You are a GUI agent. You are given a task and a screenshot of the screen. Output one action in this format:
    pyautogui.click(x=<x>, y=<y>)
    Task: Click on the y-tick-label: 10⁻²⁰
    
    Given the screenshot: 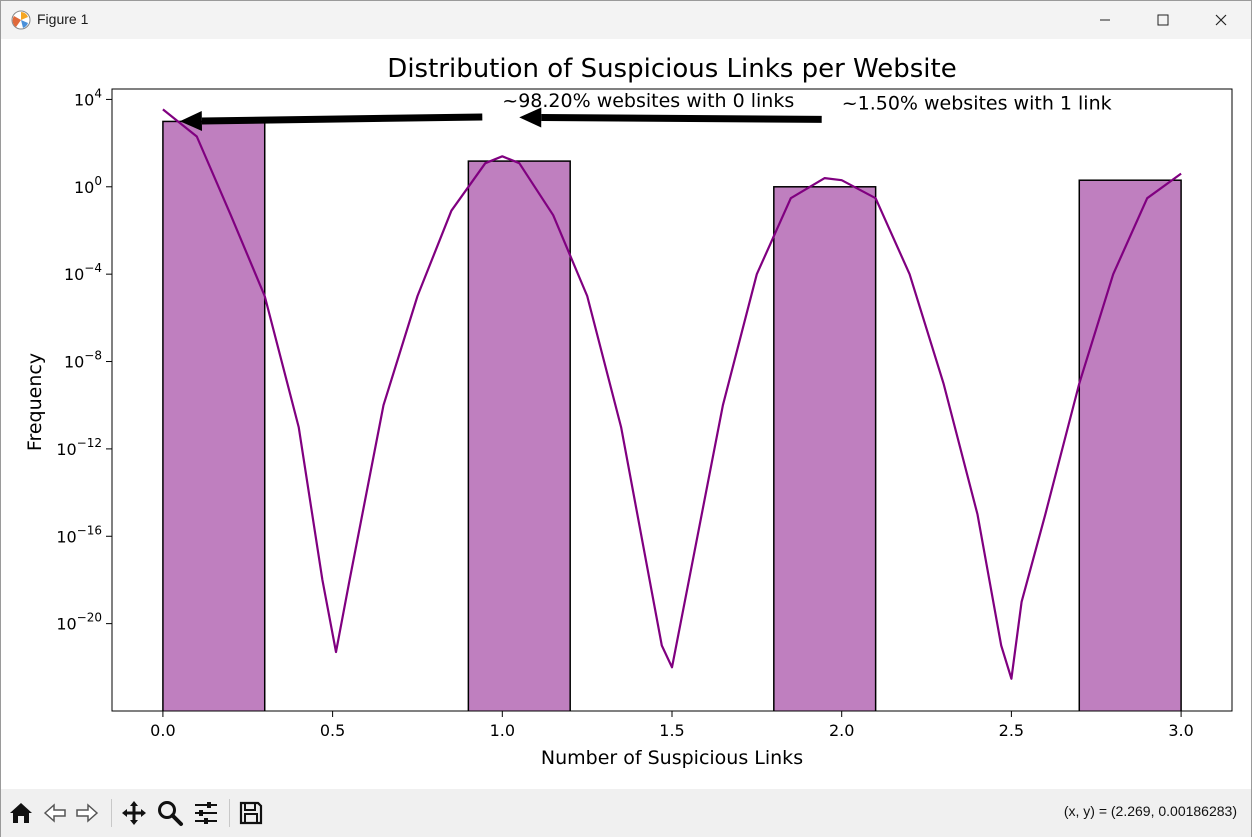 What is the action you would take?
    pyautogui.click(x=79, y=622)
    